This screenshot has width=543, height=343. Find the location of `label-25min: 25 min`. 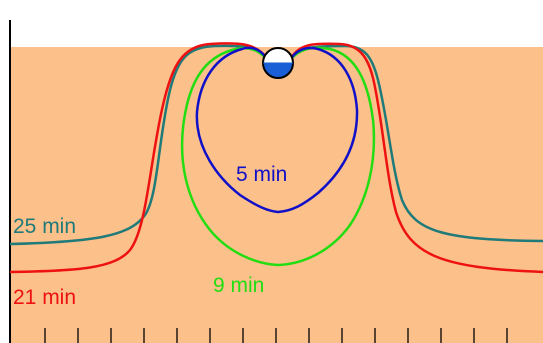

label-25min: 25 min is located at coordinates (44, 226).